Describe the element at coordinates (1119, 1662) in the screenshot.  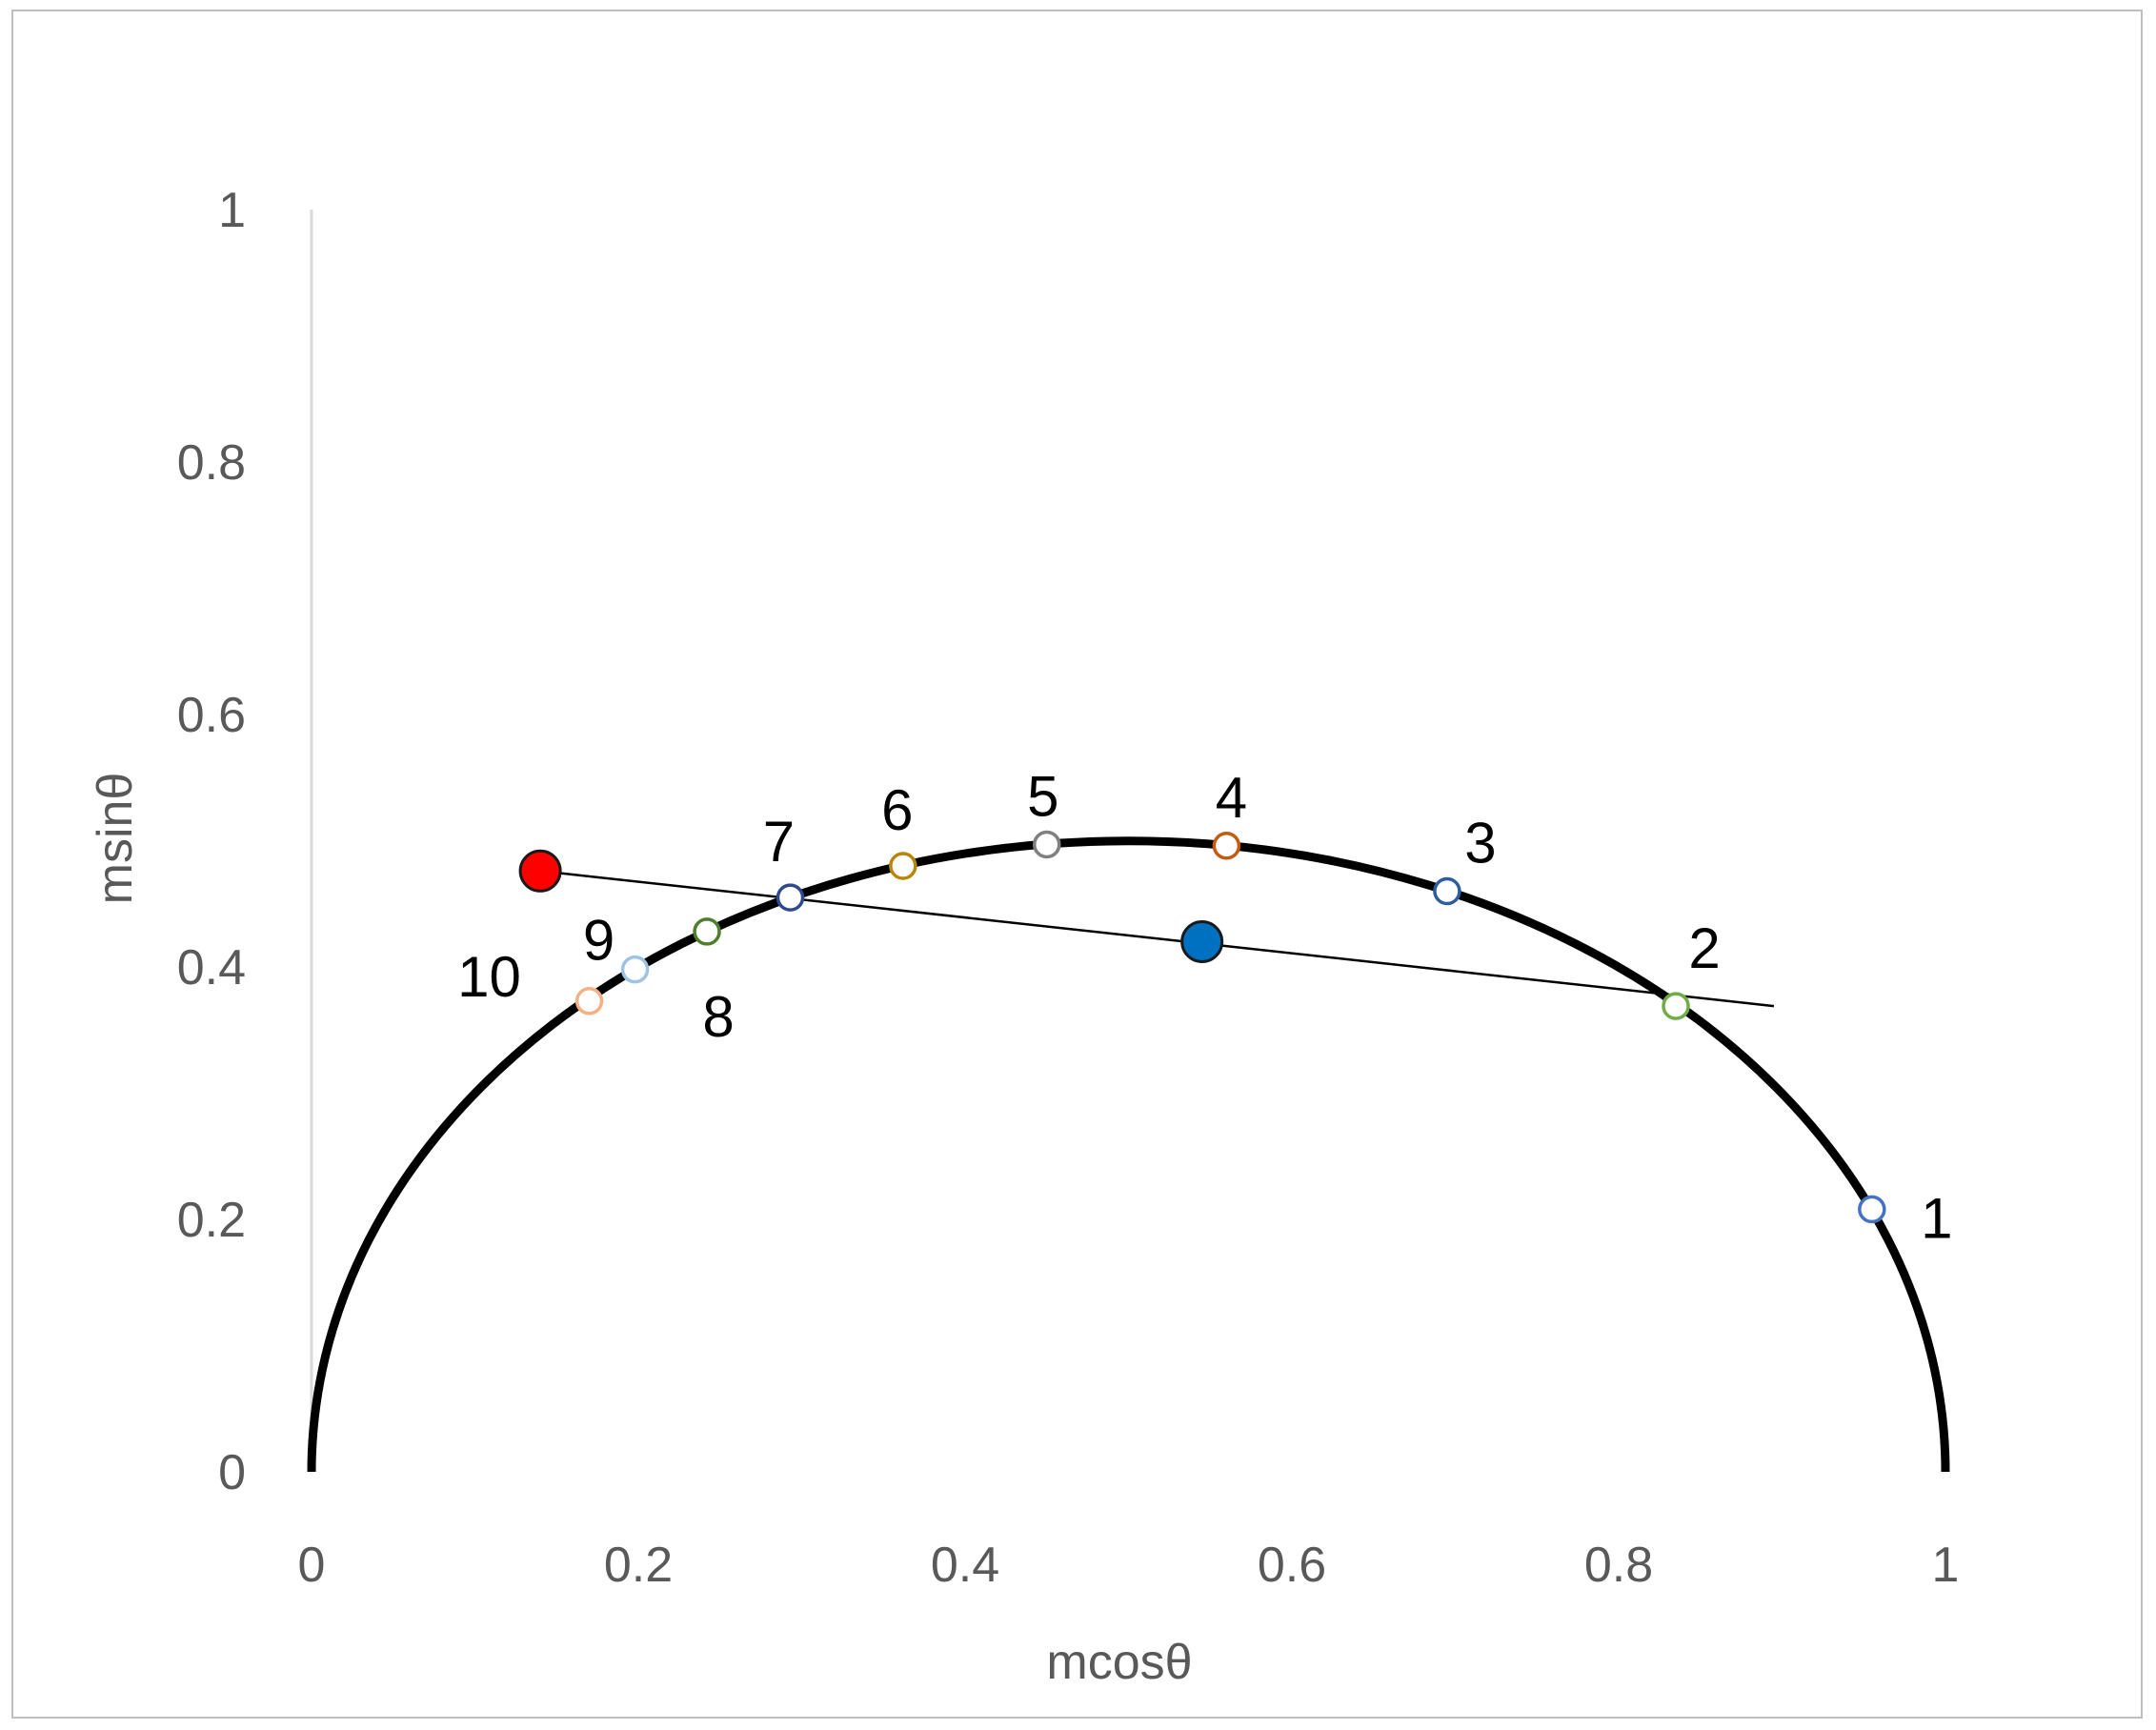
I see `x-axis-title: mcosθ` at that location.